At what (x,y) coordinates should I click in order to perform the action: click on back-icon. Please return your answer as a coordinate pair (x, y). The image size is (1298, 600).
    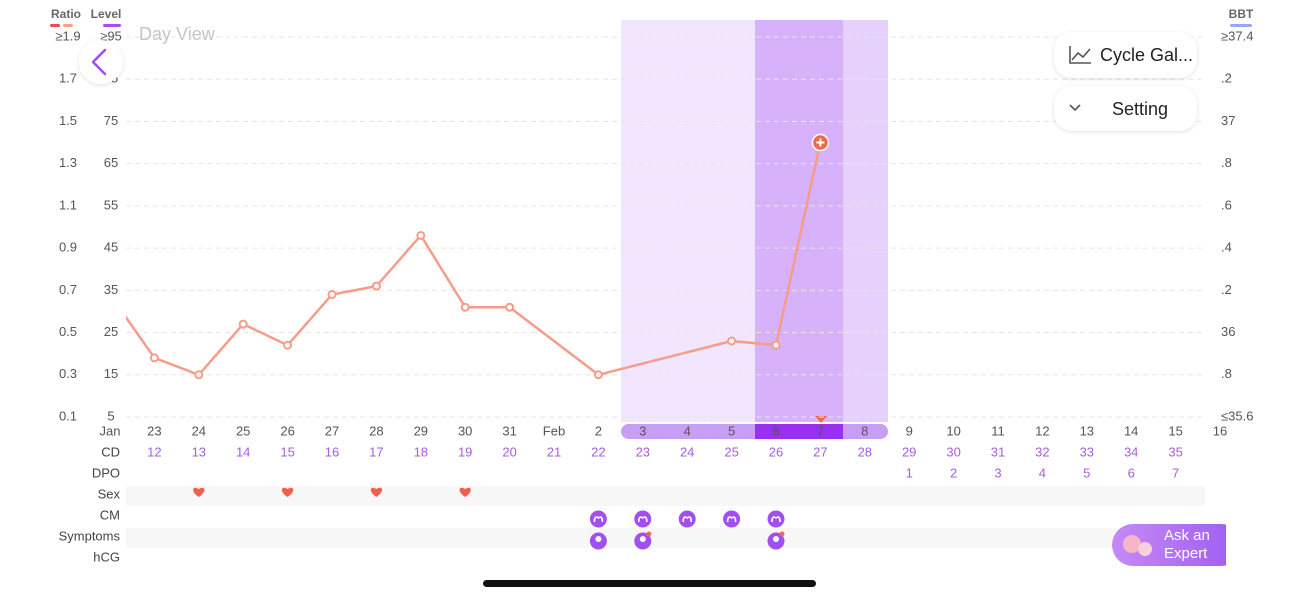
    Looking at the image, I should click on (99, 62).